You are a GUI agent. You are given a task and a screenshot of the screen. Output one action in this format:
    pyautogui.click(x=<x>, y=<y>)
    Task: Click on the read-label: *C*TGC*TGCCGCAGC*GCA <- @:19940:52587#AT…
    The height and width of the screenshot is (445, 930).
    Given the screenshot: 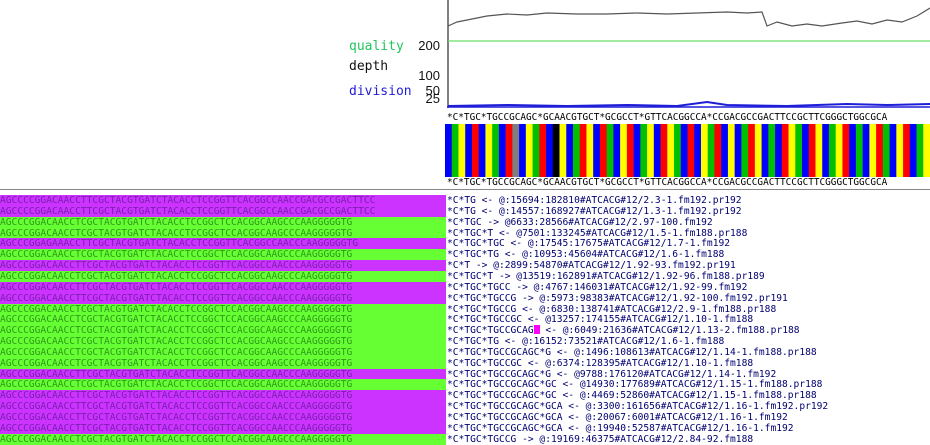 What is the action you would take?
    pyautogui.click(x=620, y=428)
    